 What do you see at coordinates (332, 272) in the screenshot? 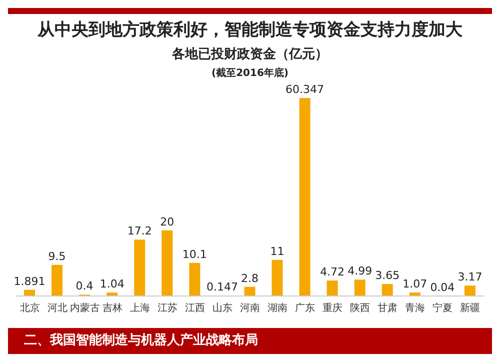
I see `data-label: 4.72` at bounding box center [332, 272].